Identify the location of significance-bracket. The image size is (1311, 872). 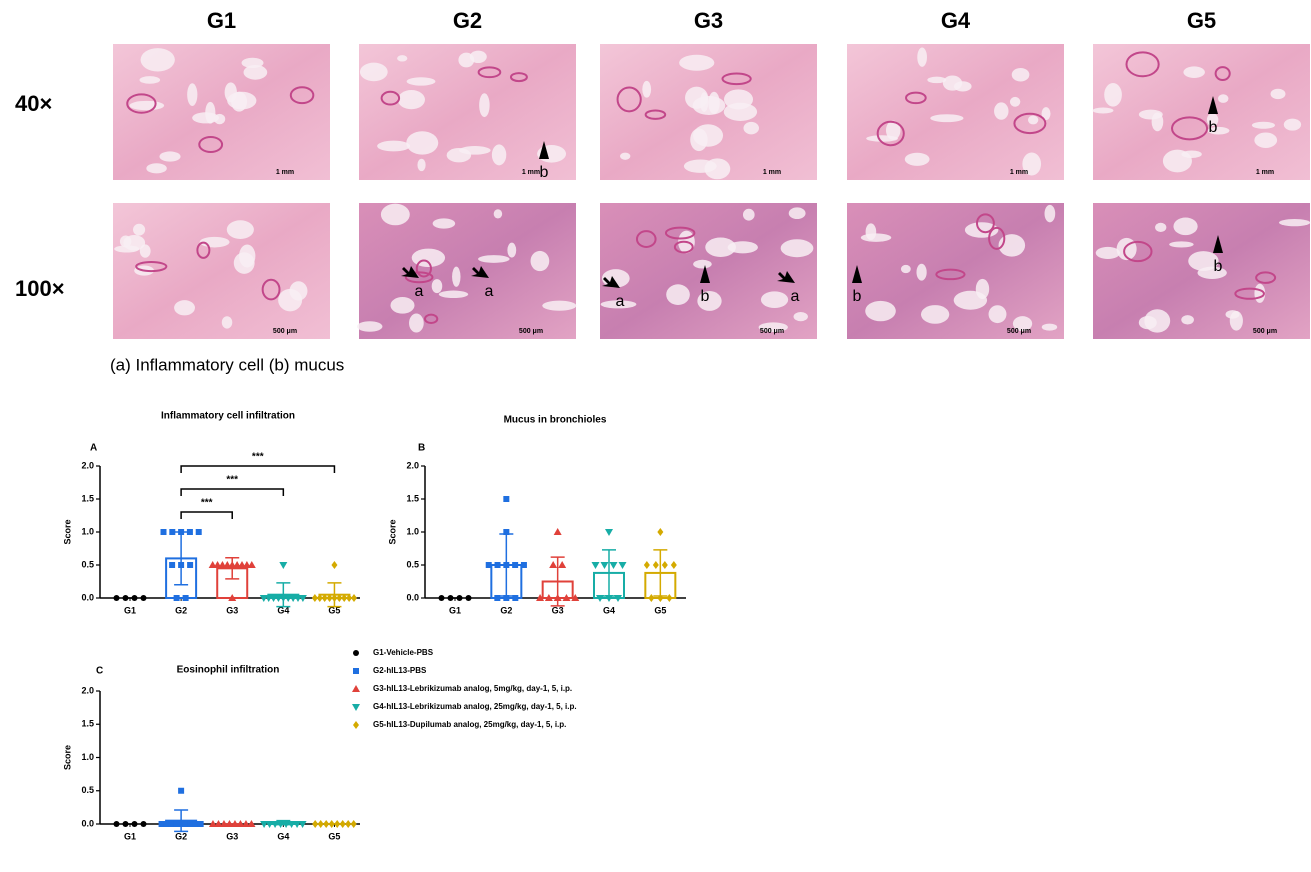
(206, 515).